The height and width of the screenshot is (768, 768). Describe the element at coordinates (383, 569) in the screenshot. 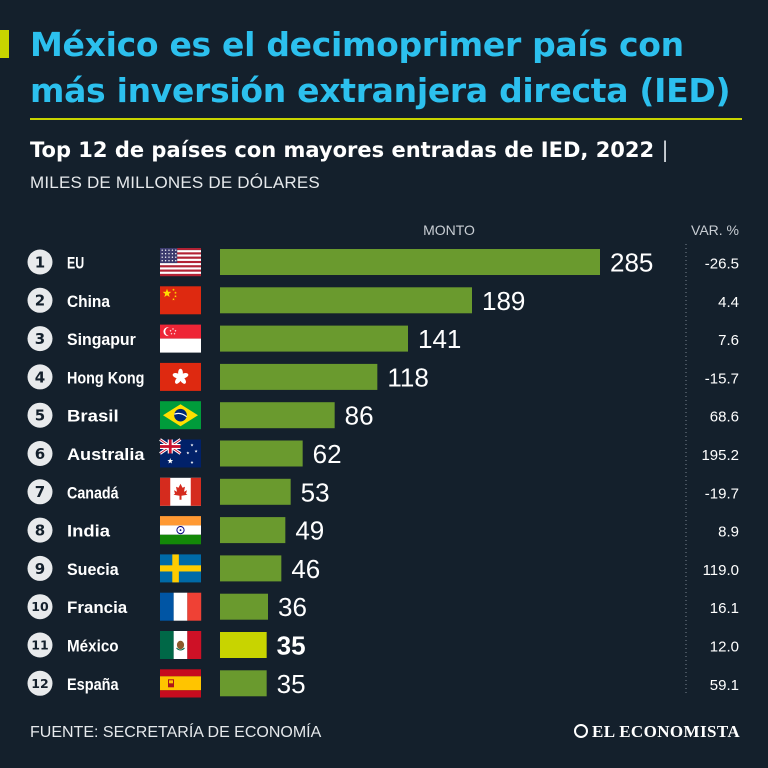

I see `table-row: 9 Suecia 46 119.0` at that location.